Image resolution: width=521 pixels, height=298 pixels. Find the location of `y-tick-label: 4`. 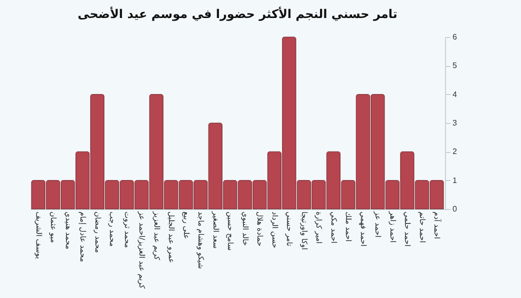

y-tick-label: 4 is located at coordinates (455, 94).